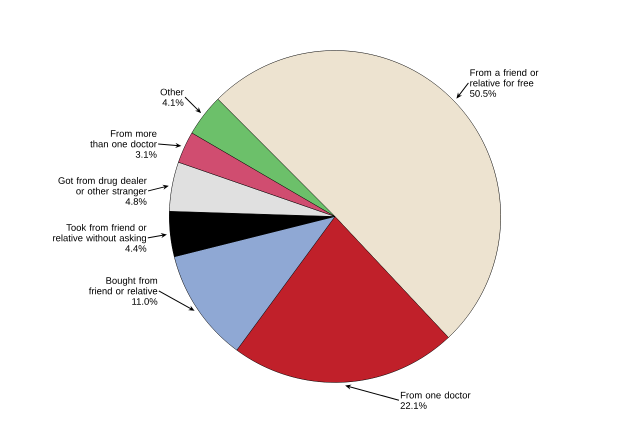  I want to click on data-label: 4.1%, so click(173, 102).